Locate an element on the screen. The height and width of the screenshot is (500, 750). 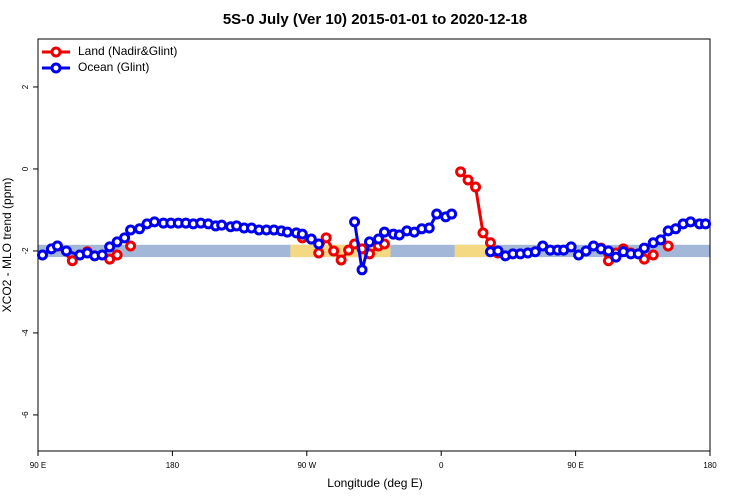
y-tick-label: -4 is located at coordinates (25, 333).